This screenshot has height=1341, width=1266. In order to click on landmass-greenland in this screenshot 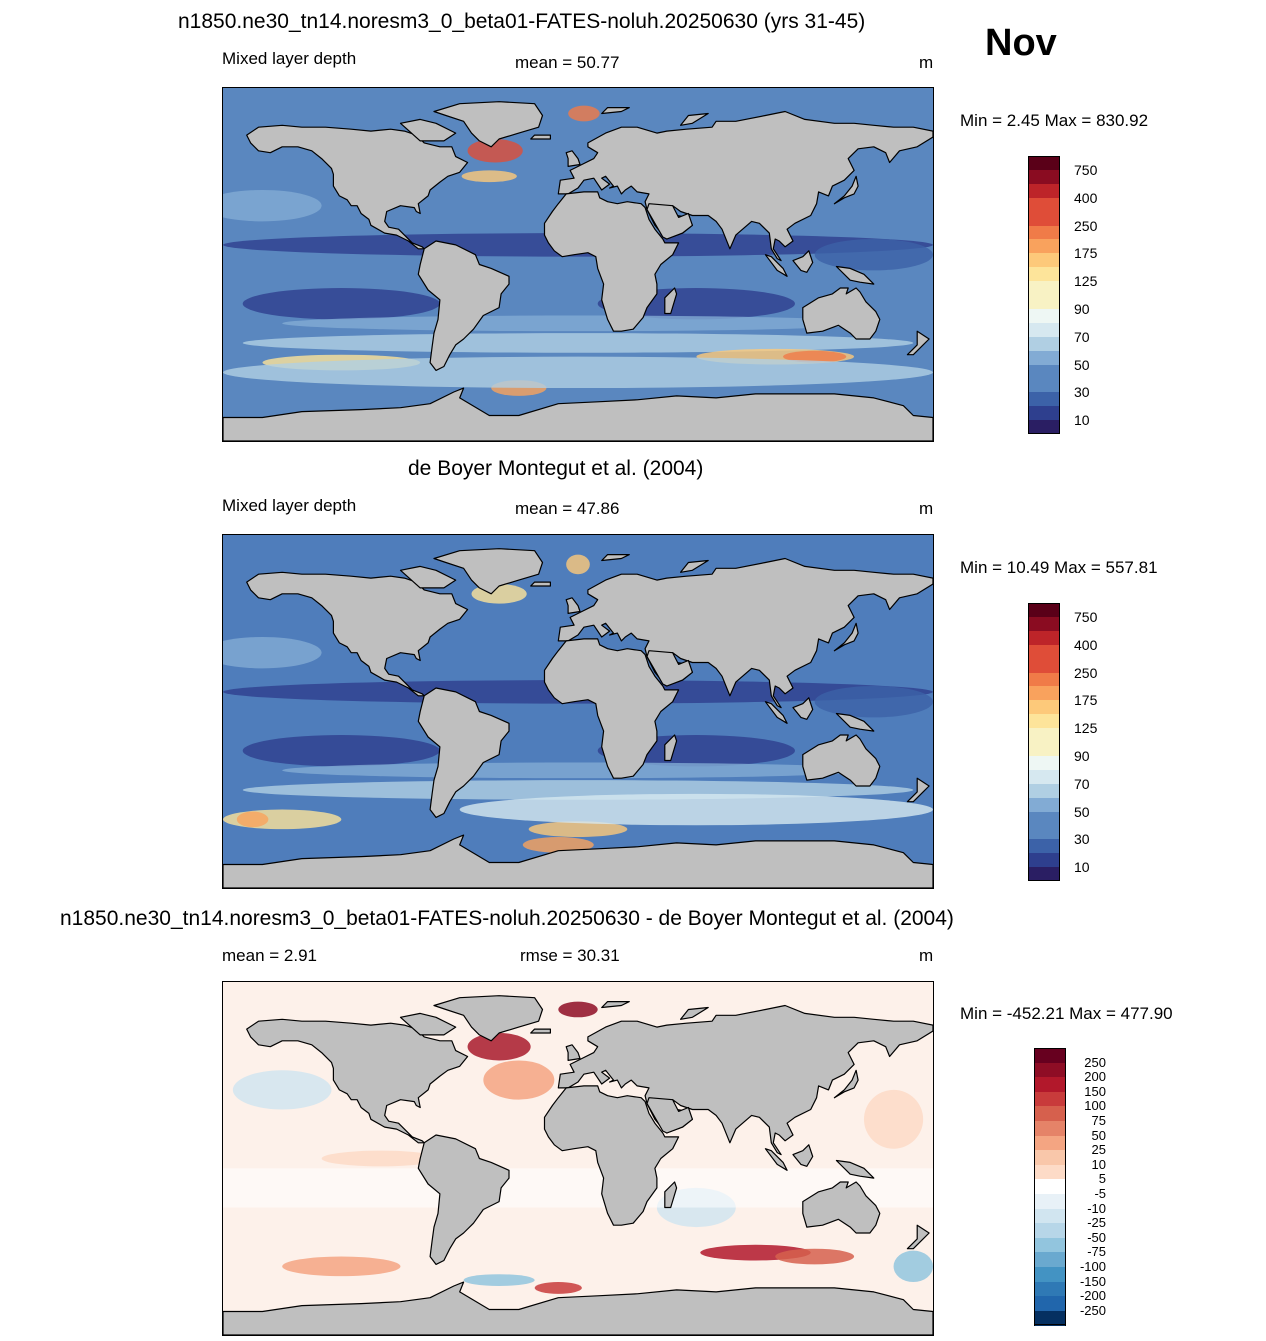, I will do `click(488, 124)`.